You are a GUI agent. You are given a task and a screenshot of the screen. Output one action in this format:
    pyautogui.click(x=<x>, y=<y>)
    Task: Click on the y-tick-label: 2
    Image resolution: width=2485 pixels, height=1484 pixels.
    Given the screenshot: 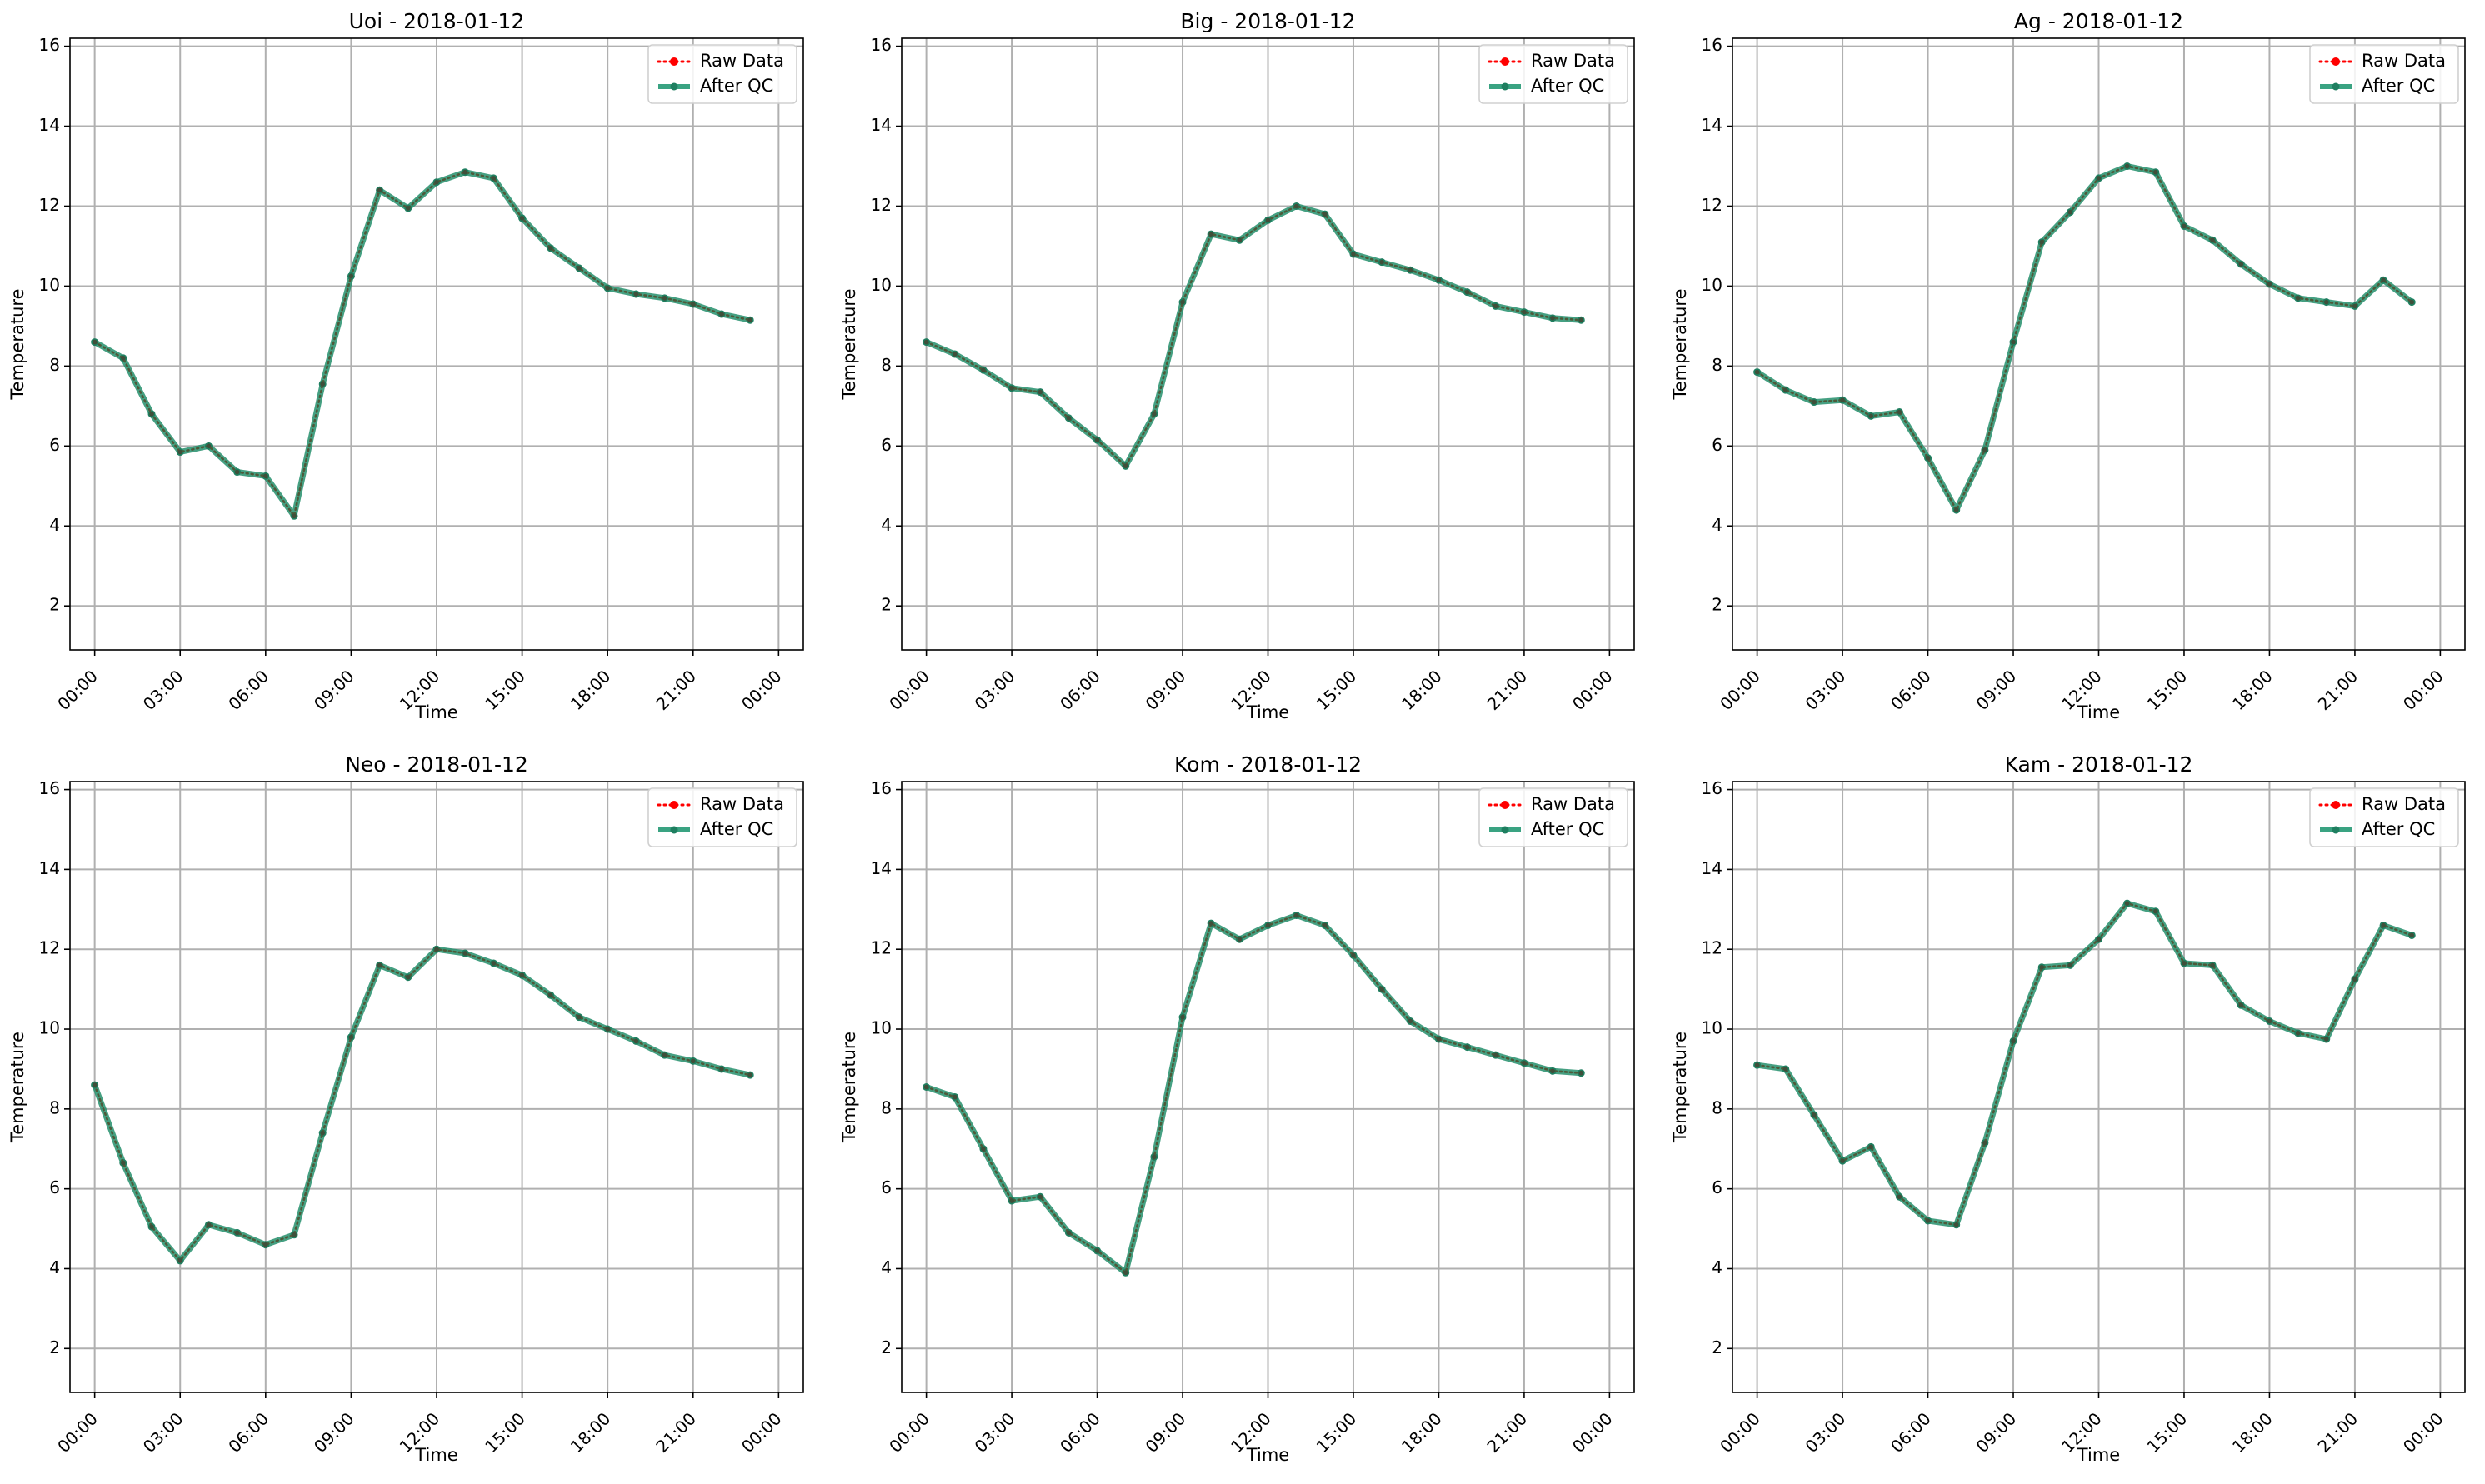 What is the action you would take?
    pyautogui.click(x=886, y=605)
    